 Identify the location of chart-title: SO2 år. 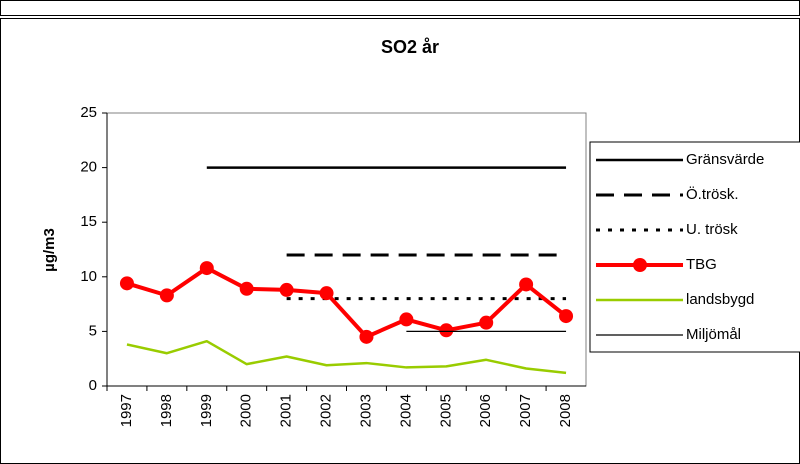
(410, 47).